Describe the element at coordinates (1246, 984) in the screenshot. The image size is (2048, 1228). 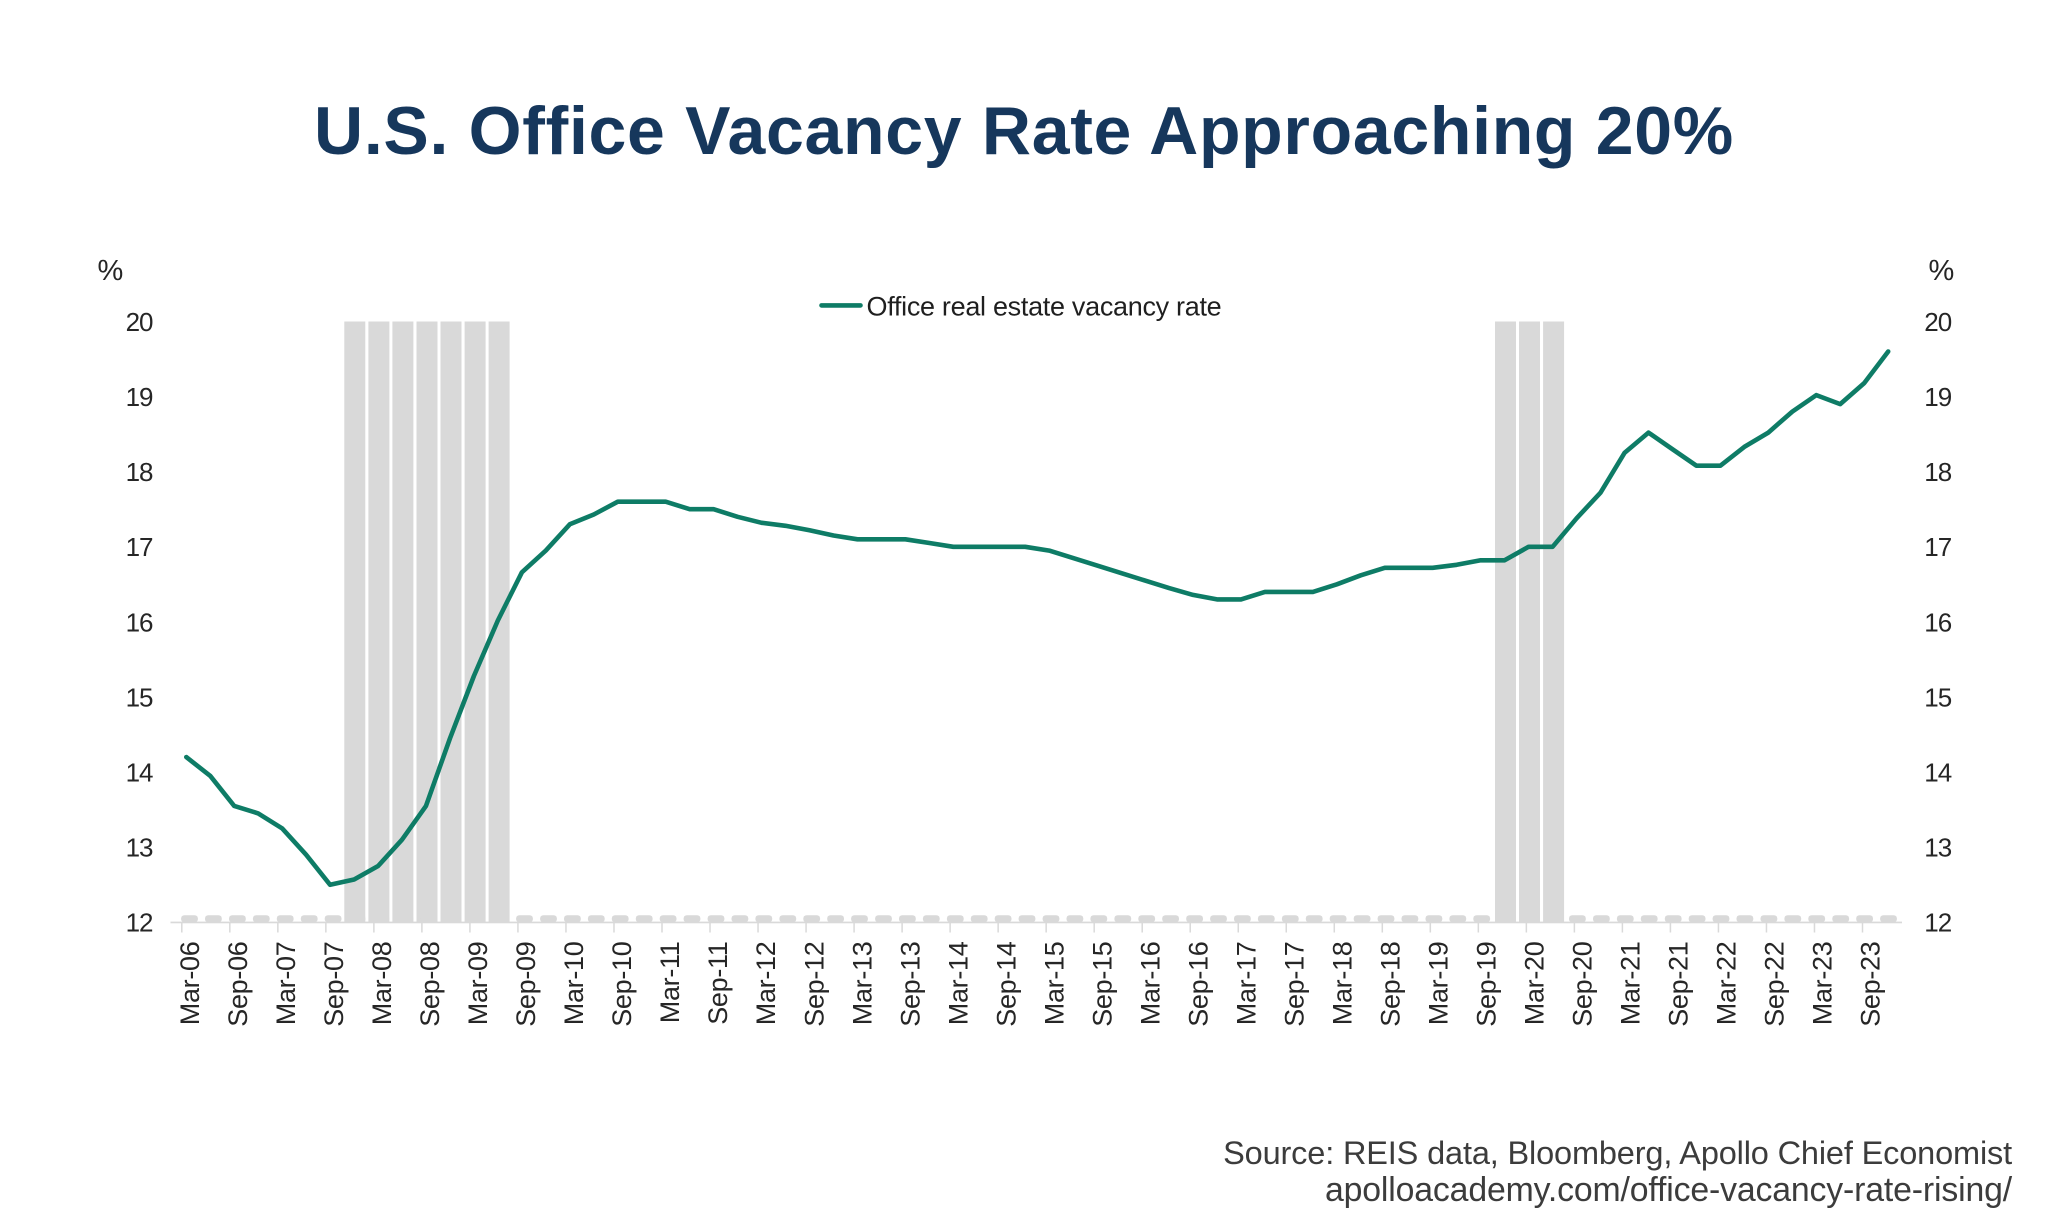
I see `svg-text: Mar-17` at that location.